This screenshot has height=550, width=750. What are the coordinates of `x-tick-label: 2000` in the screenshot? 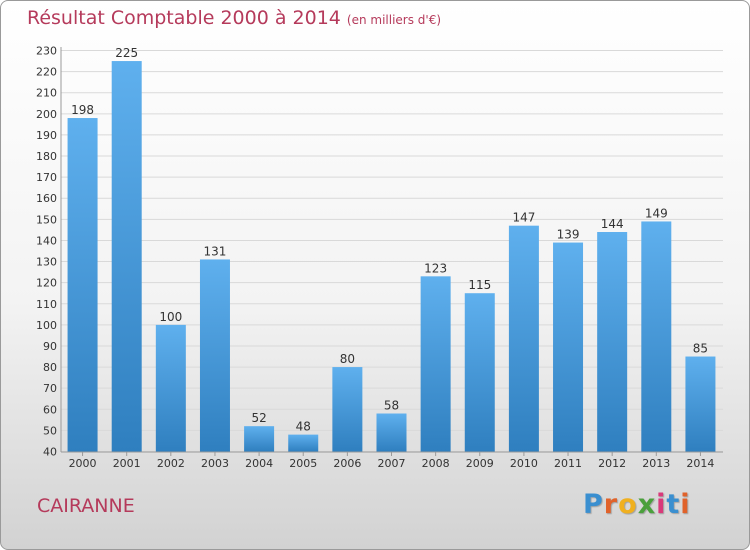 It's located at (83, 463).